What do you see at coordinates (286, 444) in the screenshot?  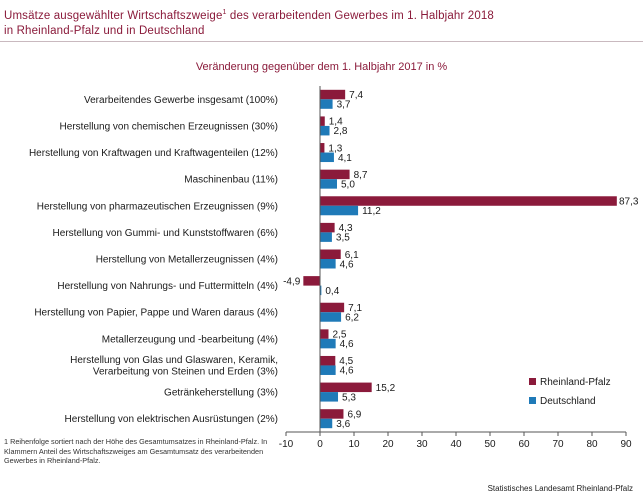 I see `x-tick-label: -10` at bounding box center [286, 444].